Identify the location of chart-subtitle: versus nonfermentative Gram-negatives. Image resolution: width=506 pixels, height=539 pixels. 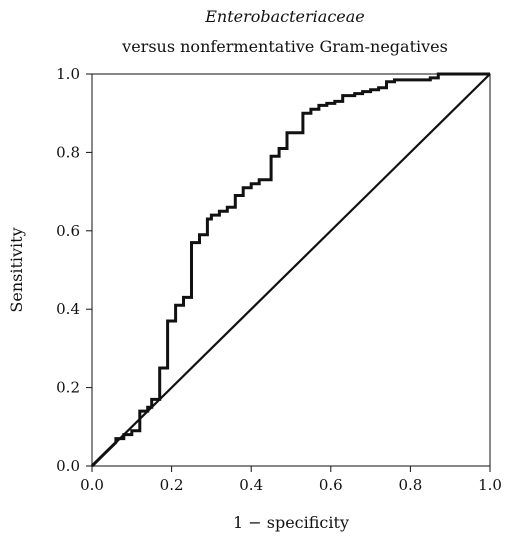
(284, 46).